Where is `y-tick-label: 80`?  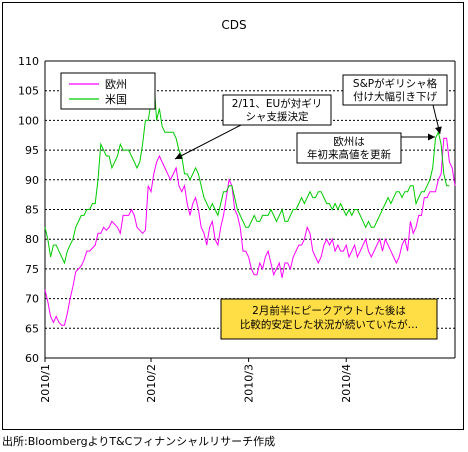 y-tick-label: 80 is located at coordinates (32, 239).